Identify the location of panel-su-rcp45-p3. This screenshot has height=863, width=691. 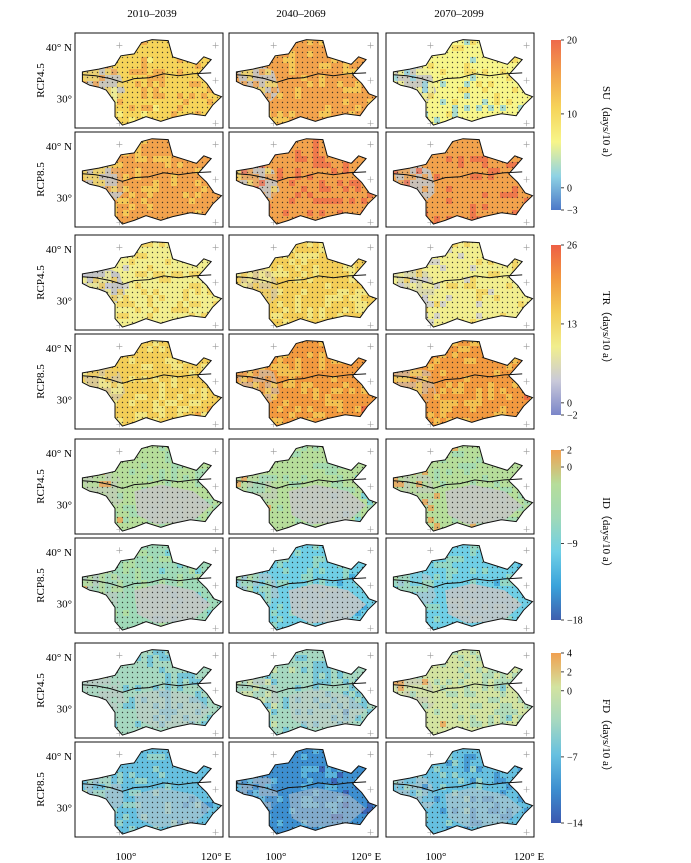
(460, 80).